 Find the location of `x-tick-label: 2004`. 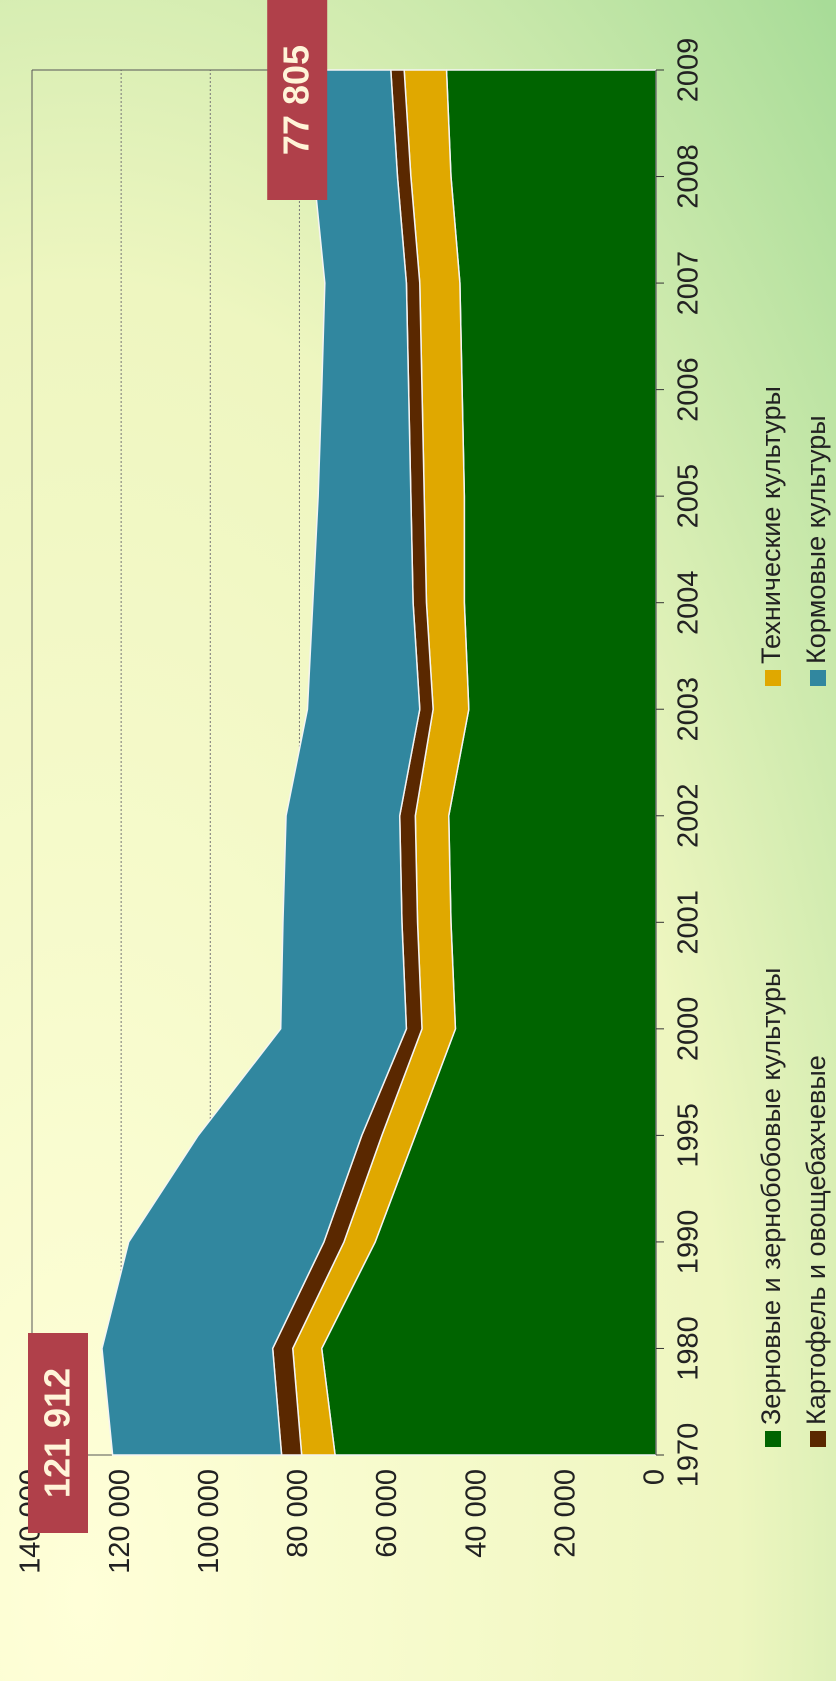

x-tick-label: 2004 is located at coordinates (689, 602).